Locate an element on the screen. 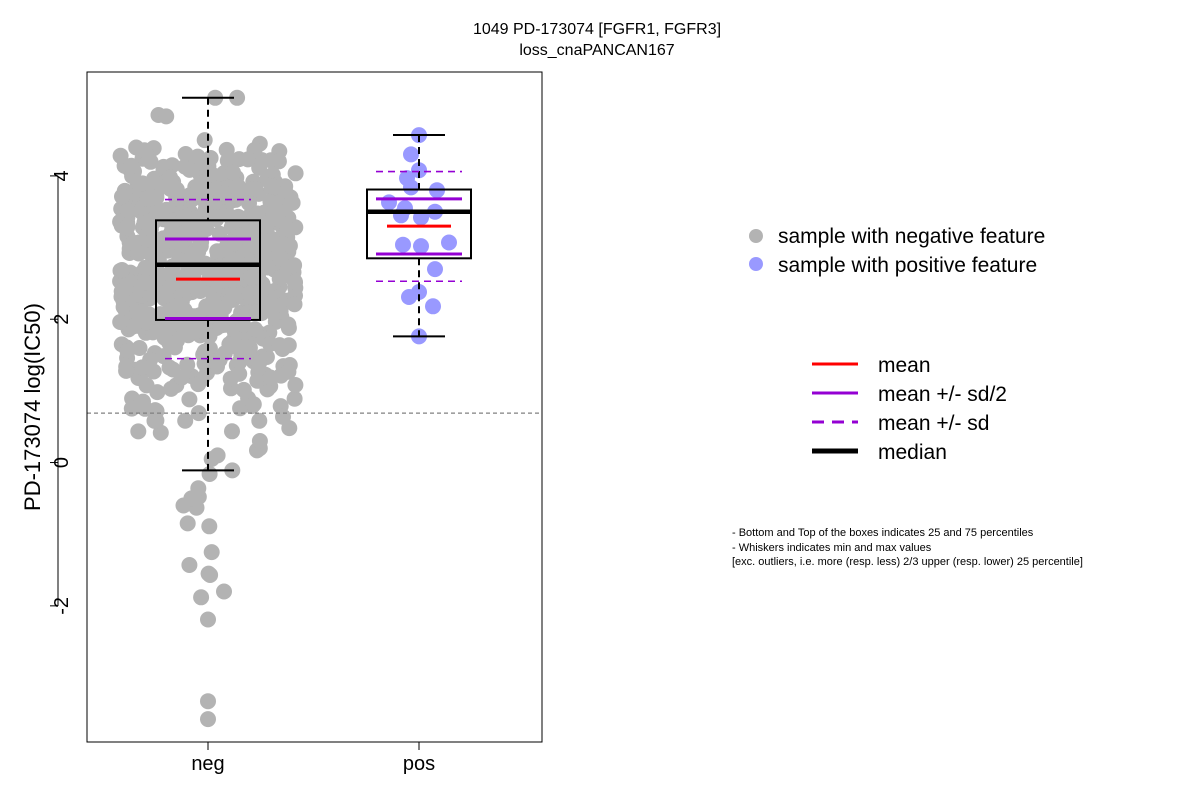 The image size is (1200, 800). box-statistics is located at coordinates (313, 284).